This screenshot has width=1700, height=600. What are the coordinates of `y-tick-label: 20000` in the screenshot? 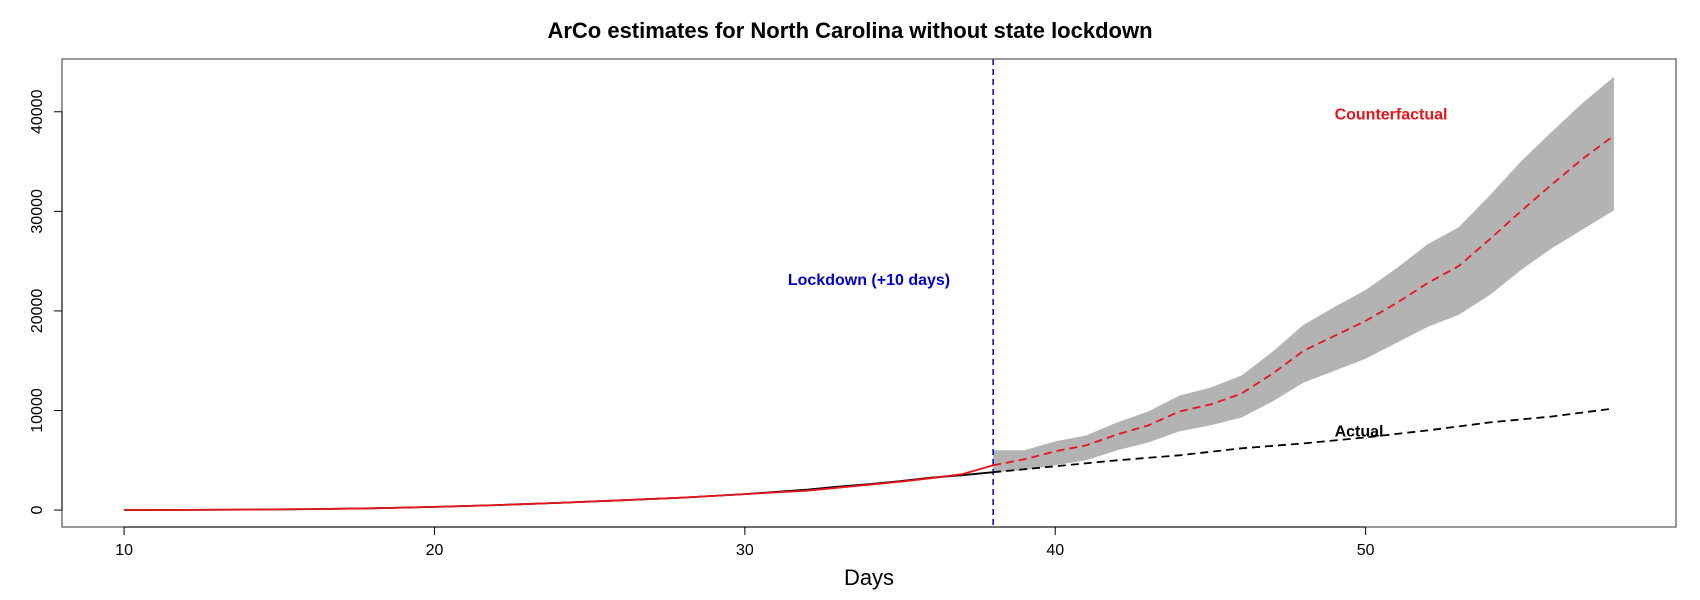 It's located at (37, 311).